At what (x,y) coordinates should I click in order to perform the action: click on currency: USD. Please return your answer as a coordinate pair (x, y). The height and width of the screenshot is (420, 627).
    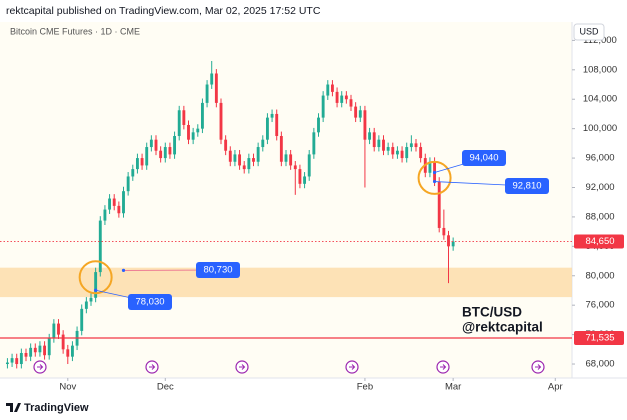
    Looking at the image, I should click on (589, 31).